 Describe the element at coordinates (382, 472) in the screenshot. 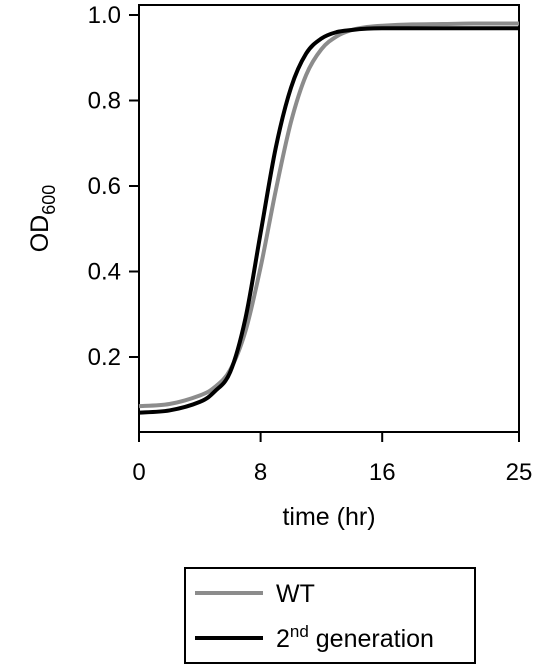

I see `x-tick-label: 16` at that location.